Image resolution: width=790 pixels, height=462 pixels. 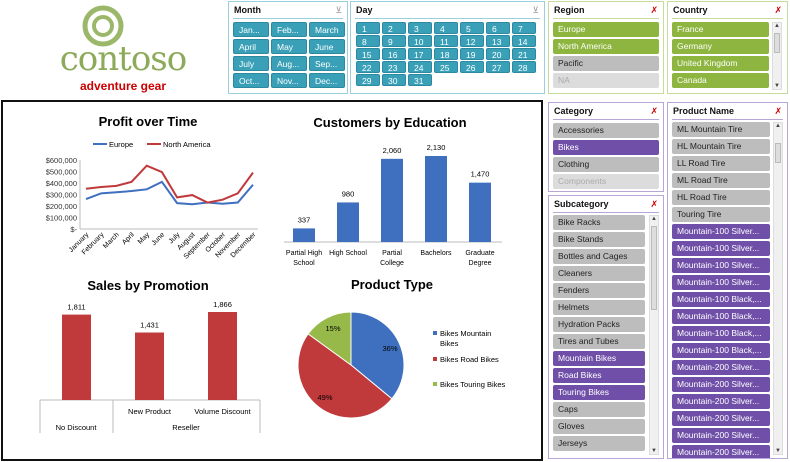 I want to click on subcategory-item: Hydration Packs, so click(x=599, y=324).